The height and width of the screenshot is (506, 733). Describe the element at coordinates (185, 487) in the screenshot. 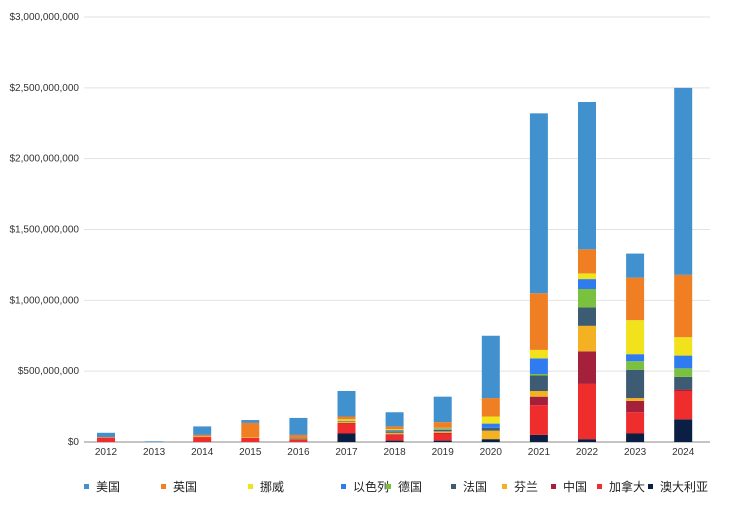

I see `legend-label: 英国` at that location.